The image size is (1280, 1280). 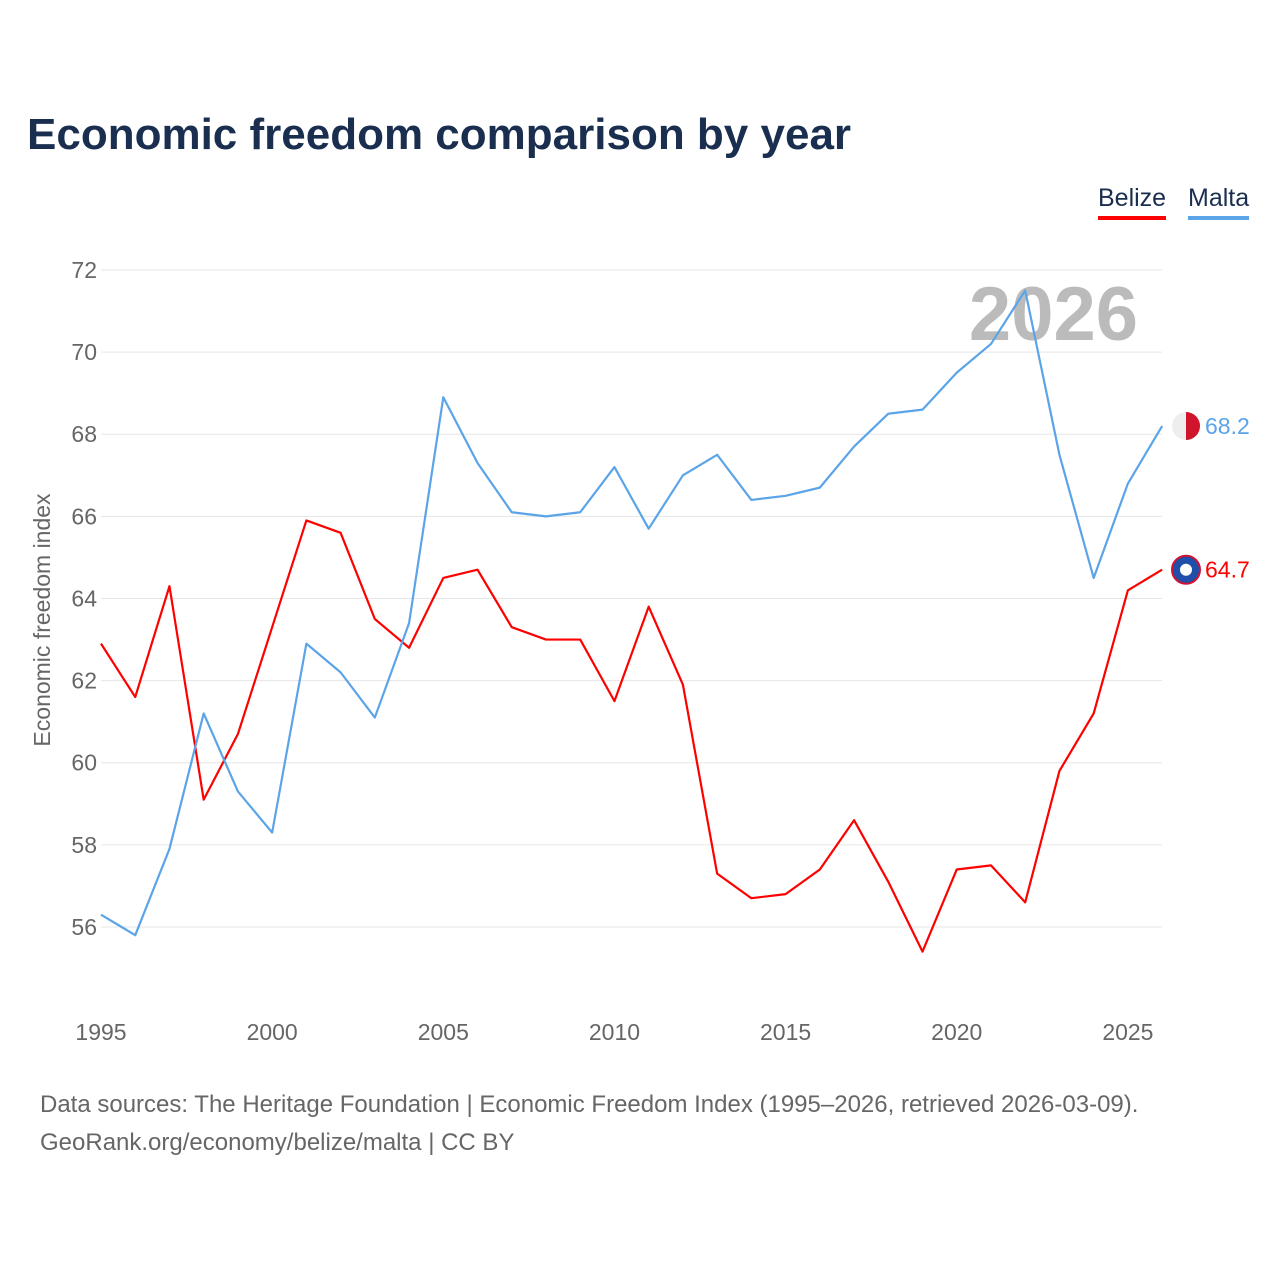 What do you see at coordinates (84, 681) in the screenshot?
I see `y-tick-label: 62` at bounding box center [84, 681].